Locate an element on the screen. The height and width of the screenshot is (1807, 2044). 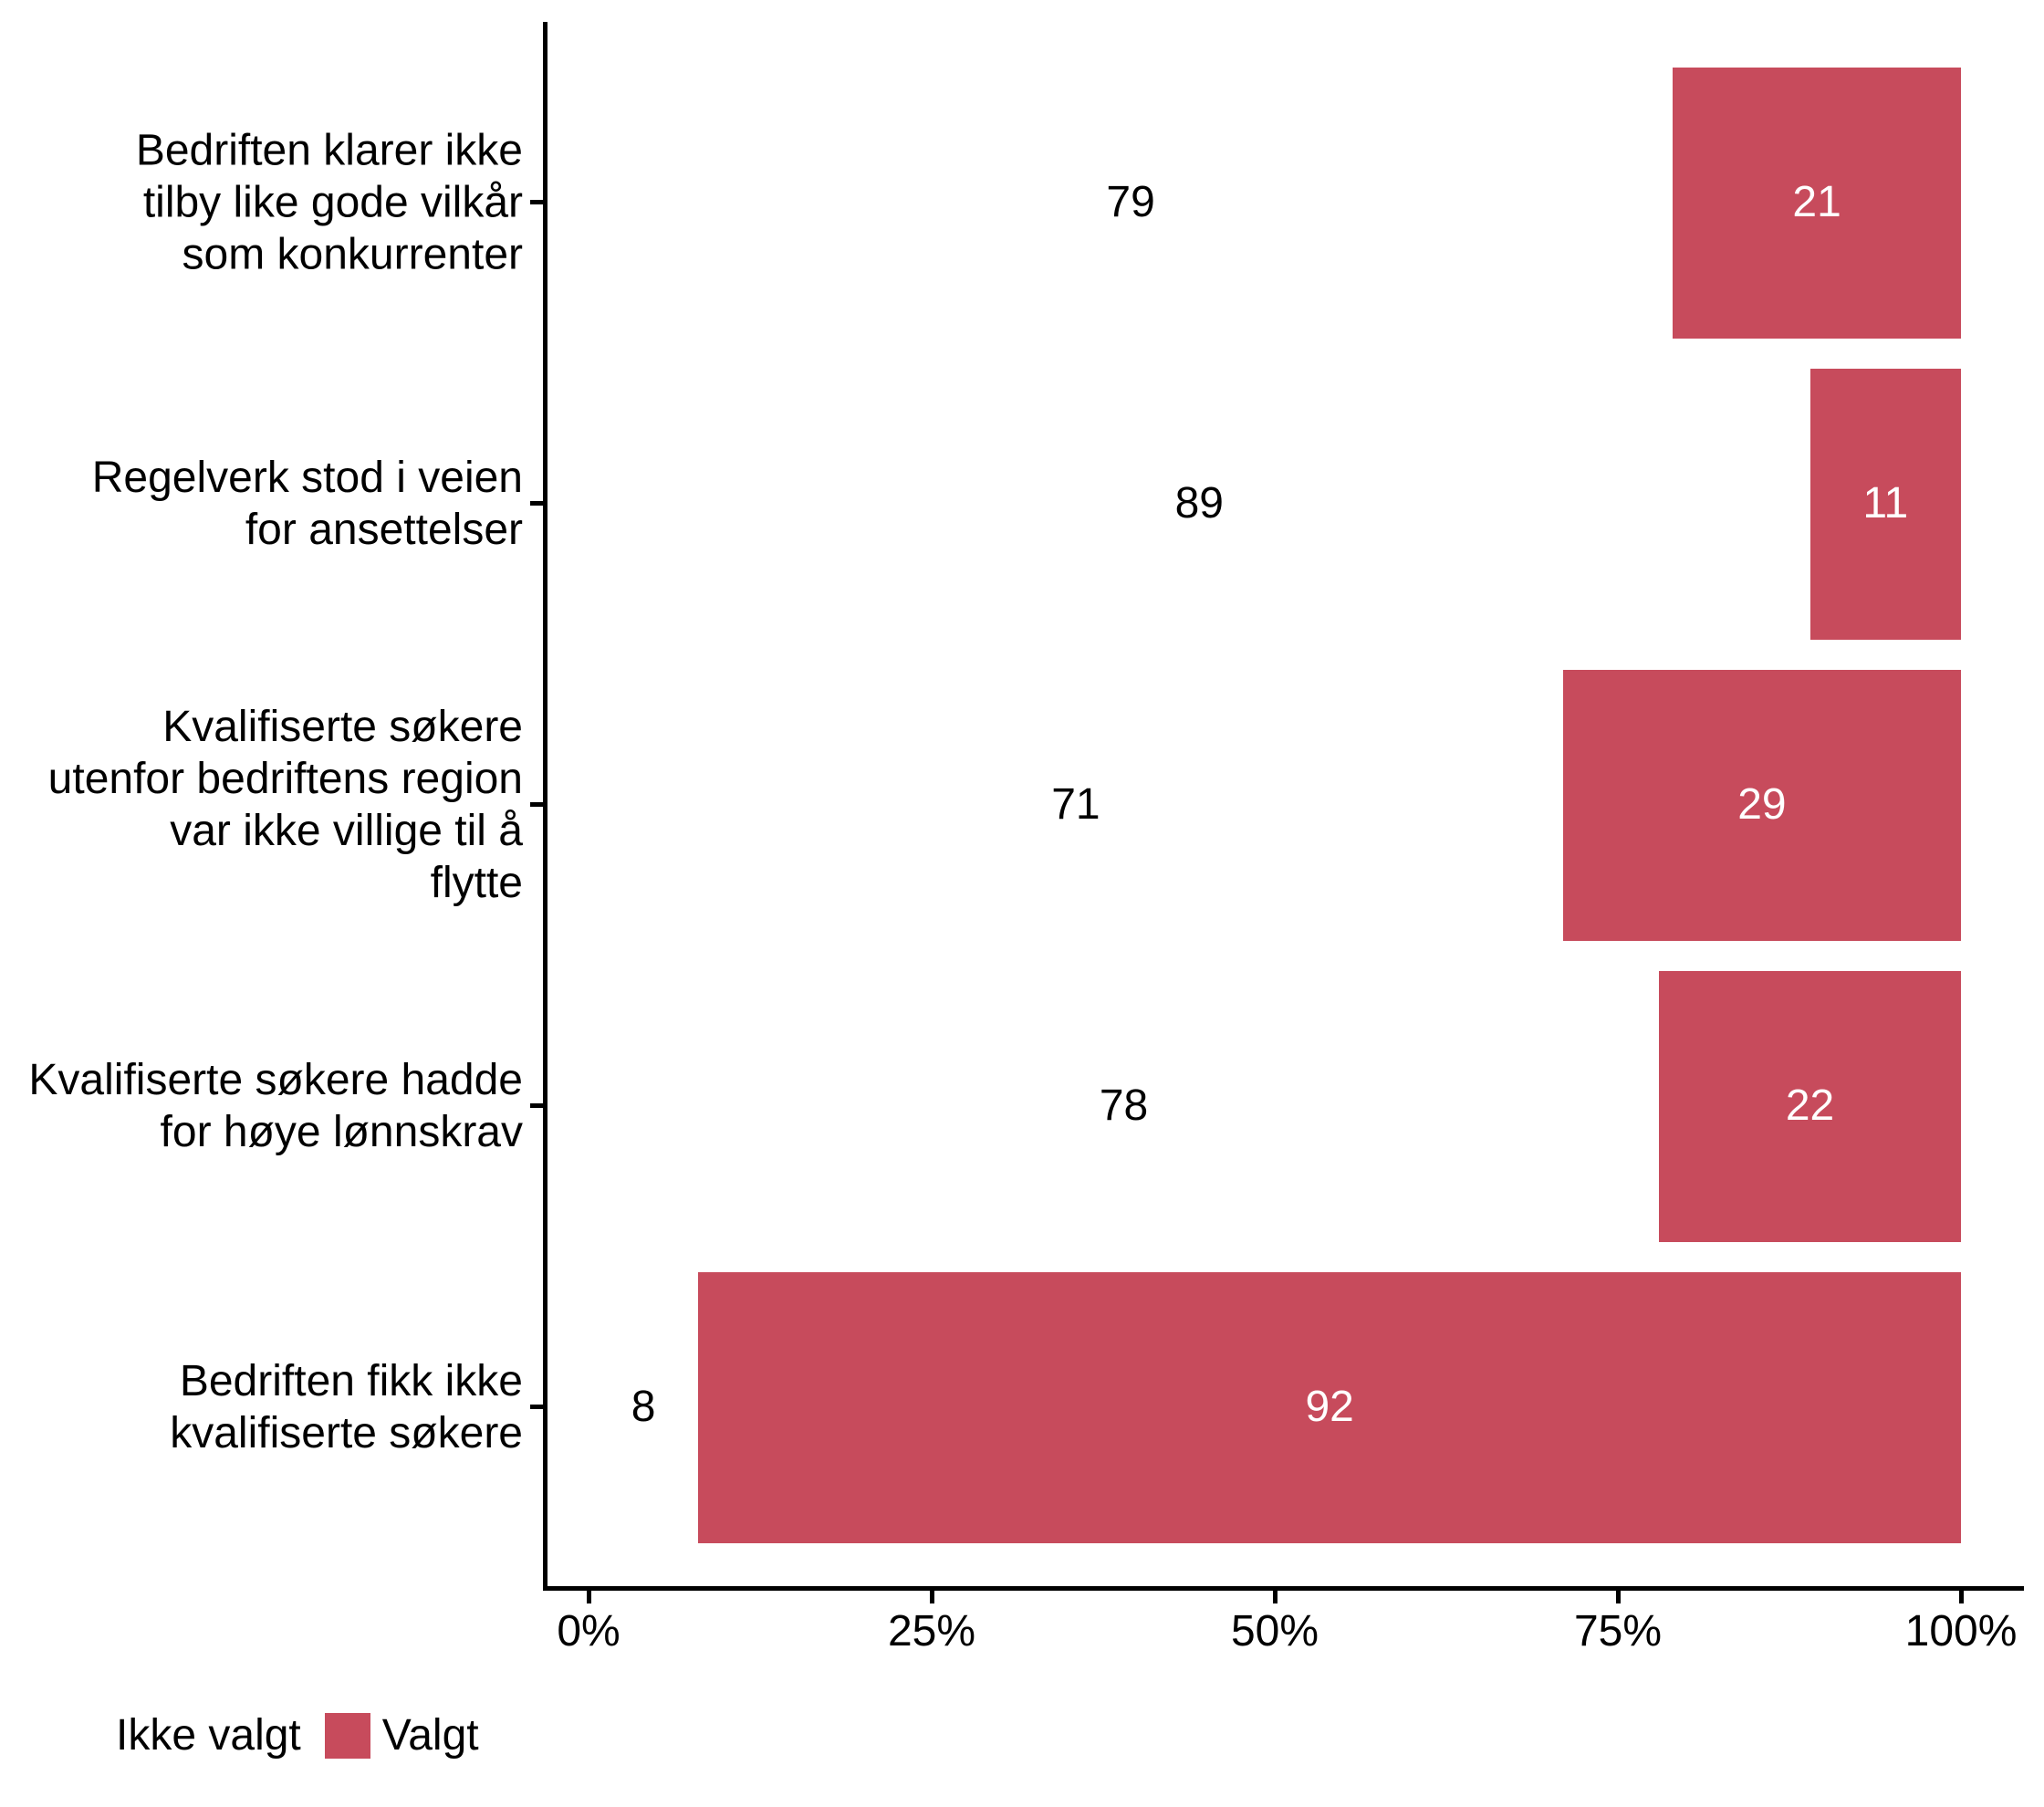
bar-segment-valgt: 22 is located at coordinates (1810, 1106).